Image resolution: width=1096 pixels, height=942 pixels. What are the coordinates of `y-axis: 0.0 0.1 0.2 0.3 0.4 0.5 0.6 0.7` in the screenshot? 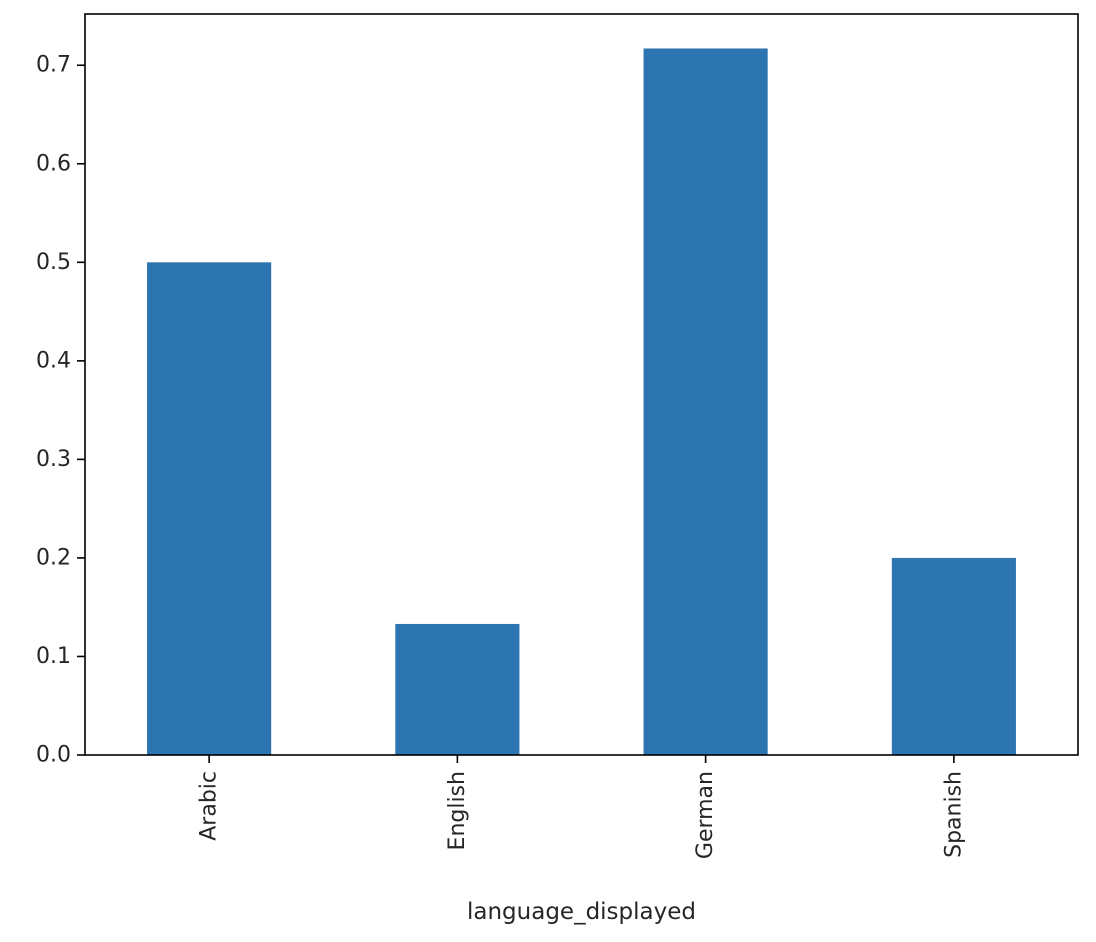 It's located at (60, 410).